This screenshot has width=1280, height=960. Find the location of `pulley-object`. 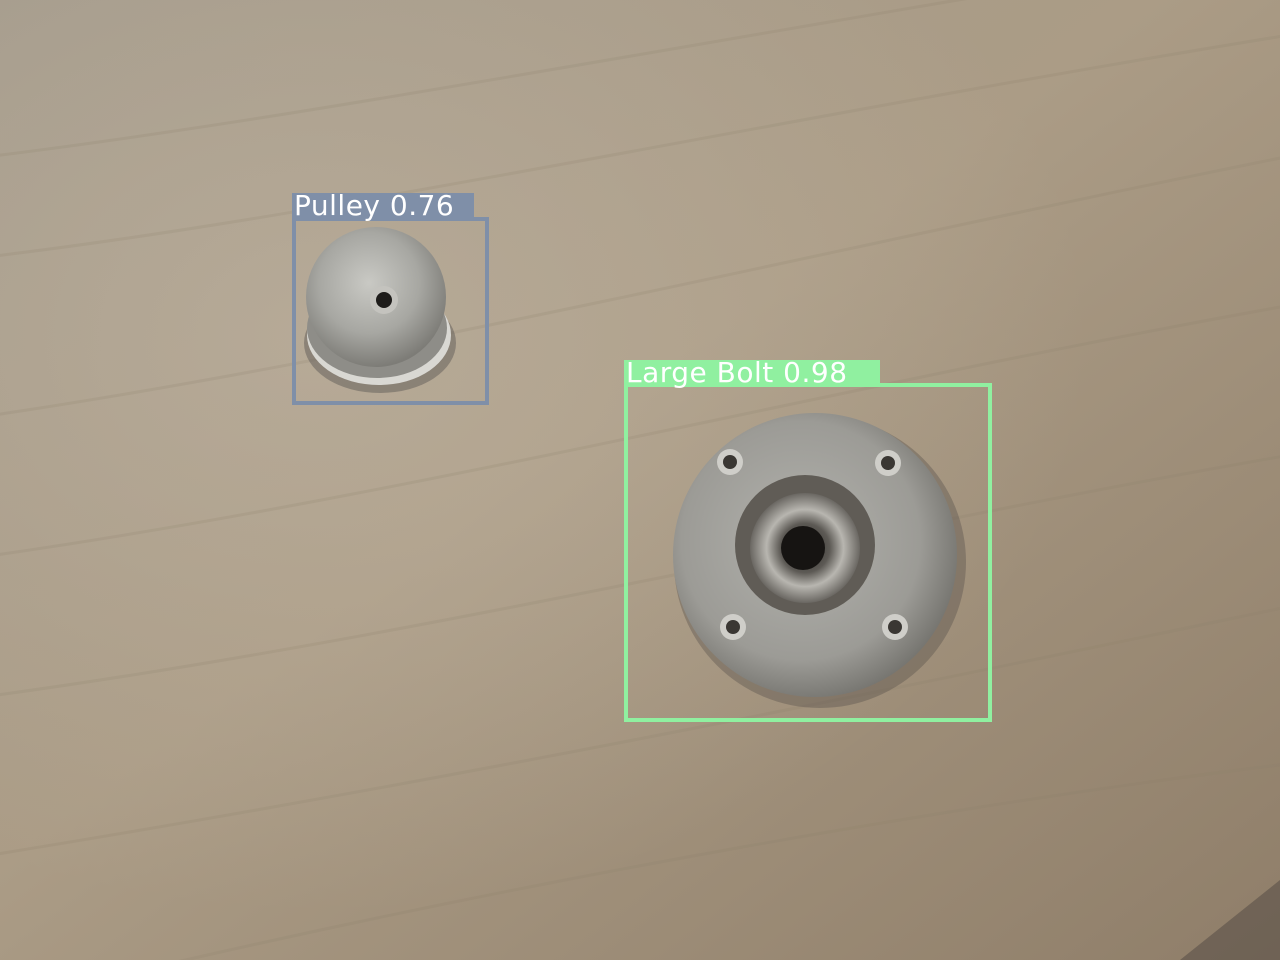

pulley-object is located at coordinates (380, 310).